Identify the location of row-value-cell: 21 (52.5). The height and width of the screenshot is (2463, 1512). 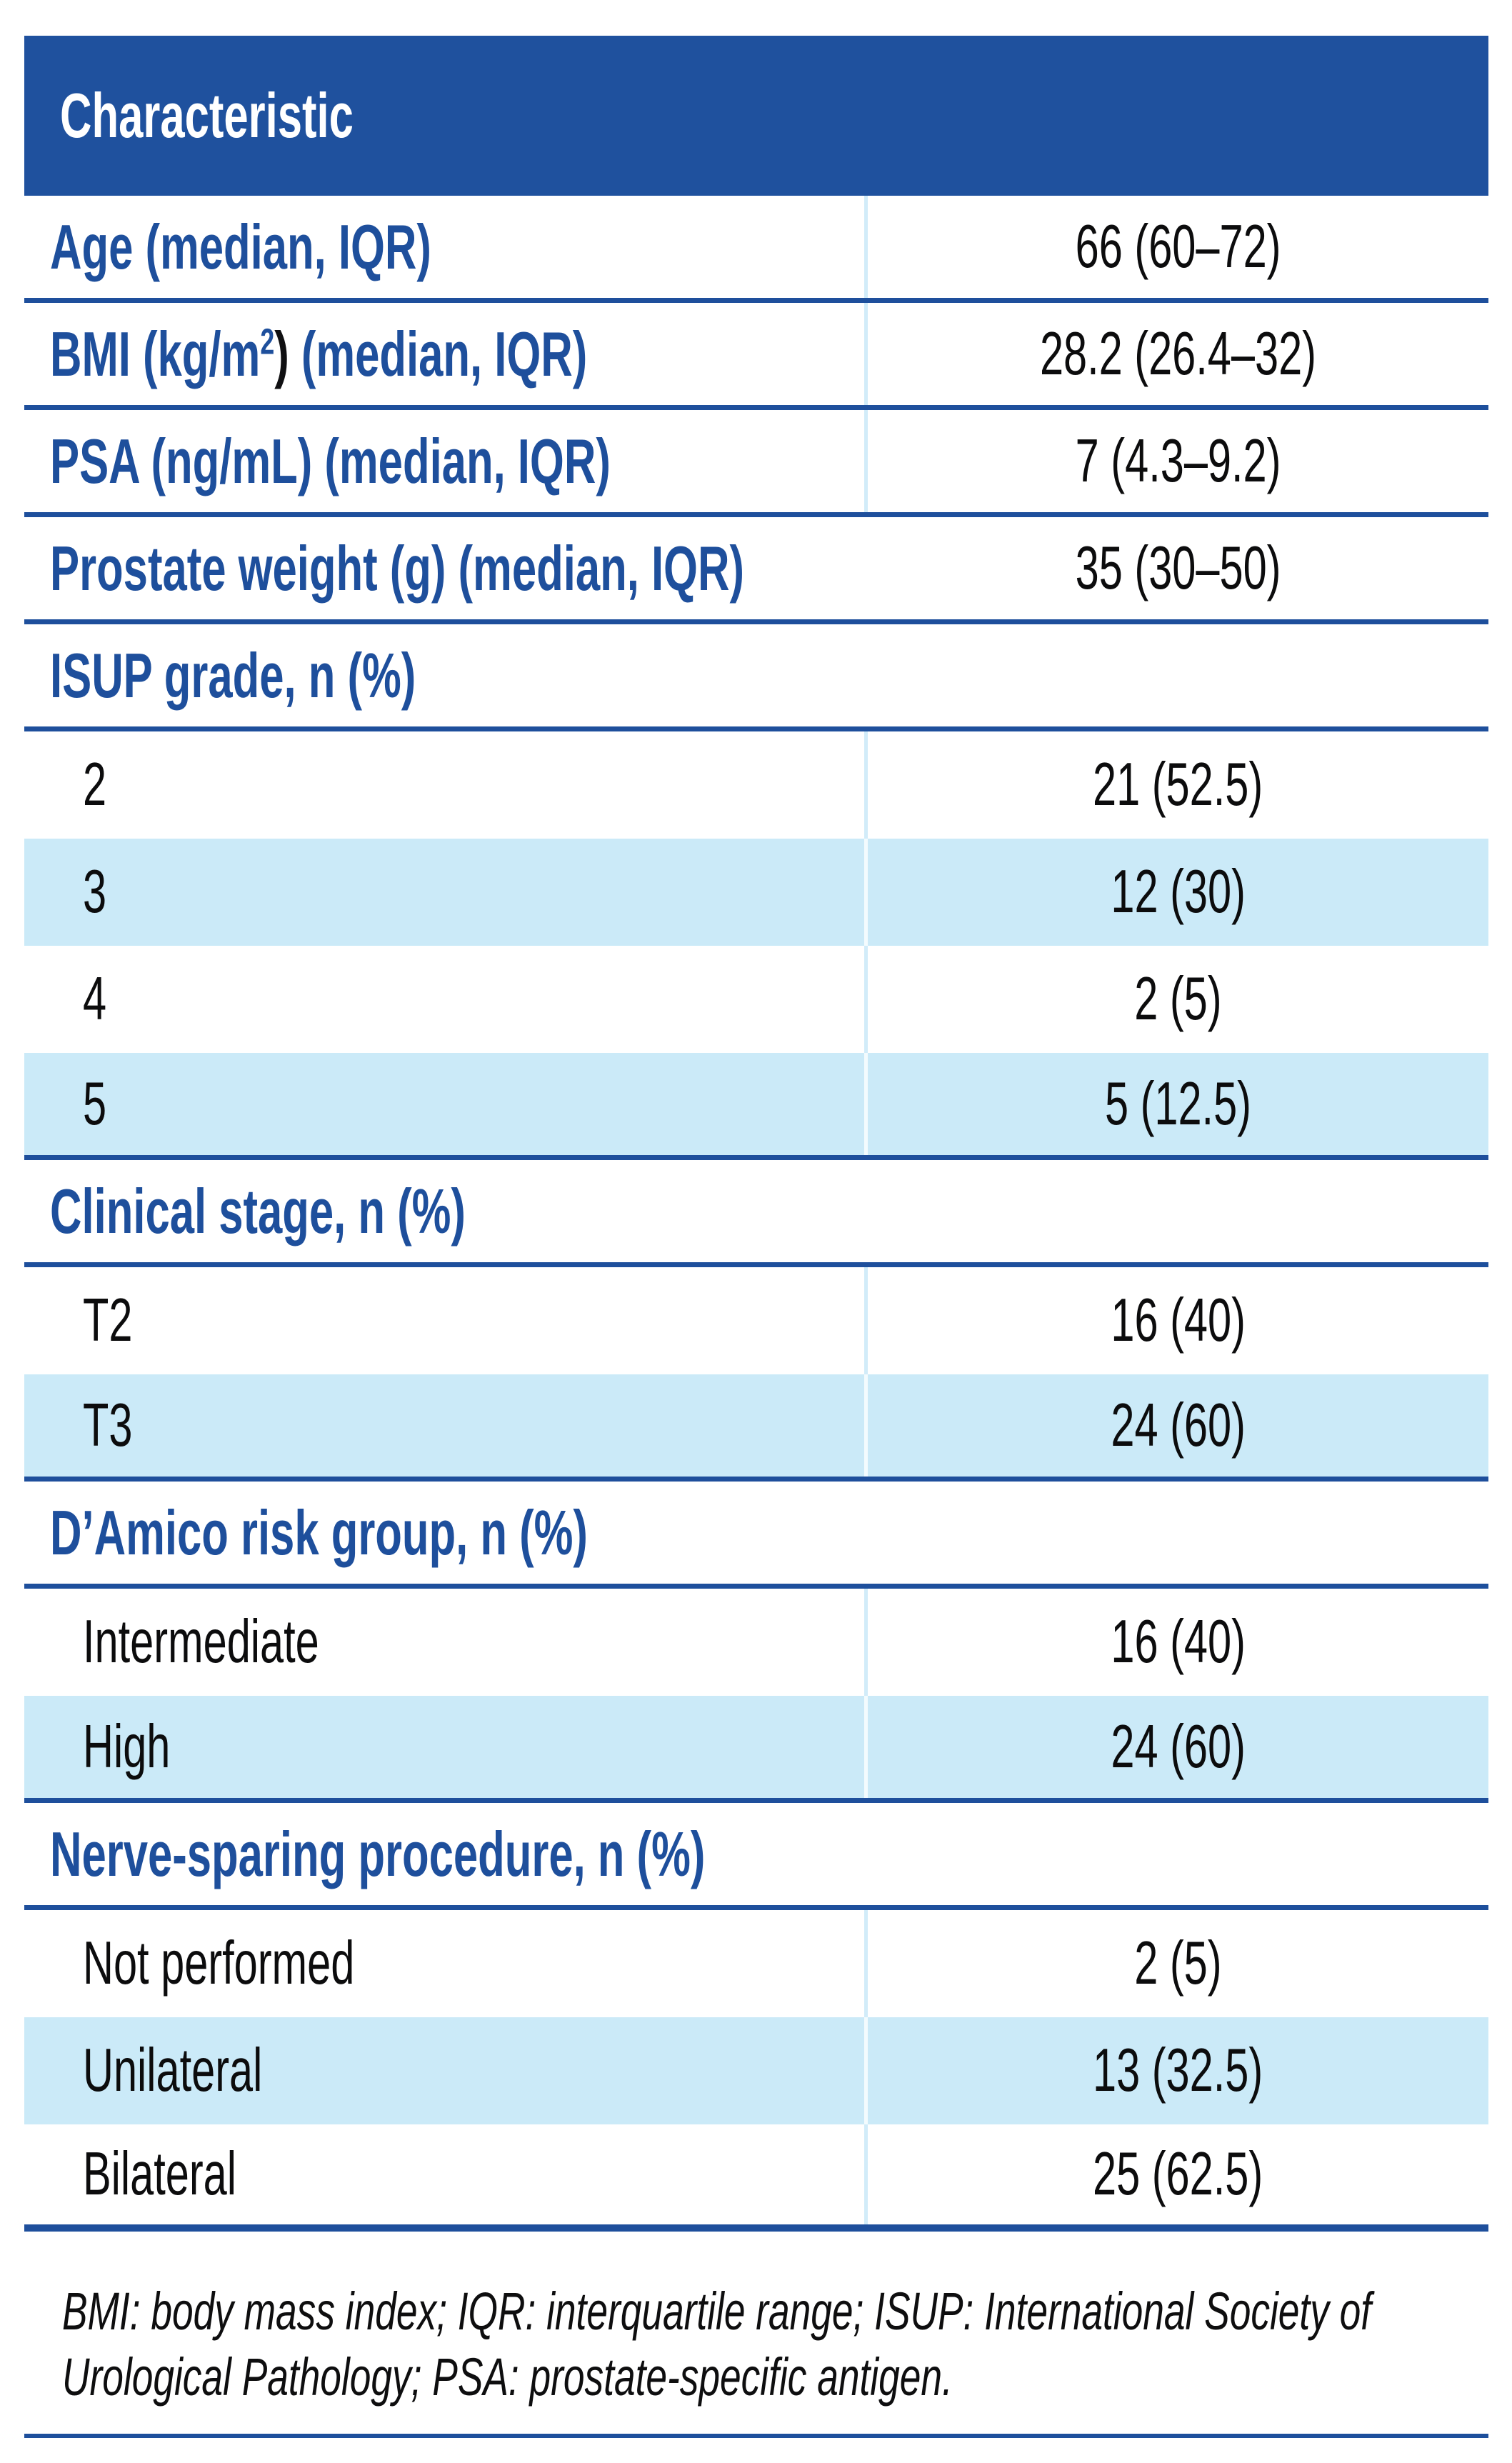
(1178, 785).